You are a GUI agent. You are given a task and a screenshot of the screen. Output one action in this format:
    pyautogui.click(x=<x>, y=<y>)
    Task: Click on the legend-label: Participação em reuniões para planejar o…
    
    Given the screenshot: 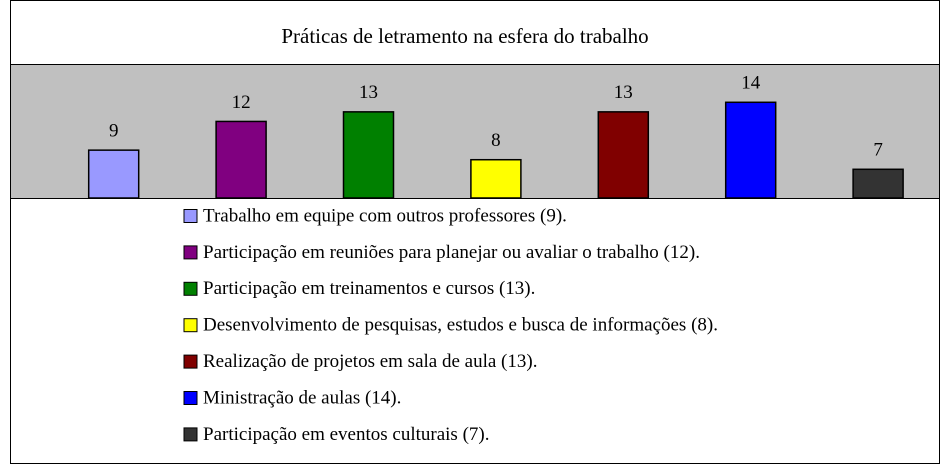 What is the action you would take?
    pyautogui.click(x=451, y=252)
    